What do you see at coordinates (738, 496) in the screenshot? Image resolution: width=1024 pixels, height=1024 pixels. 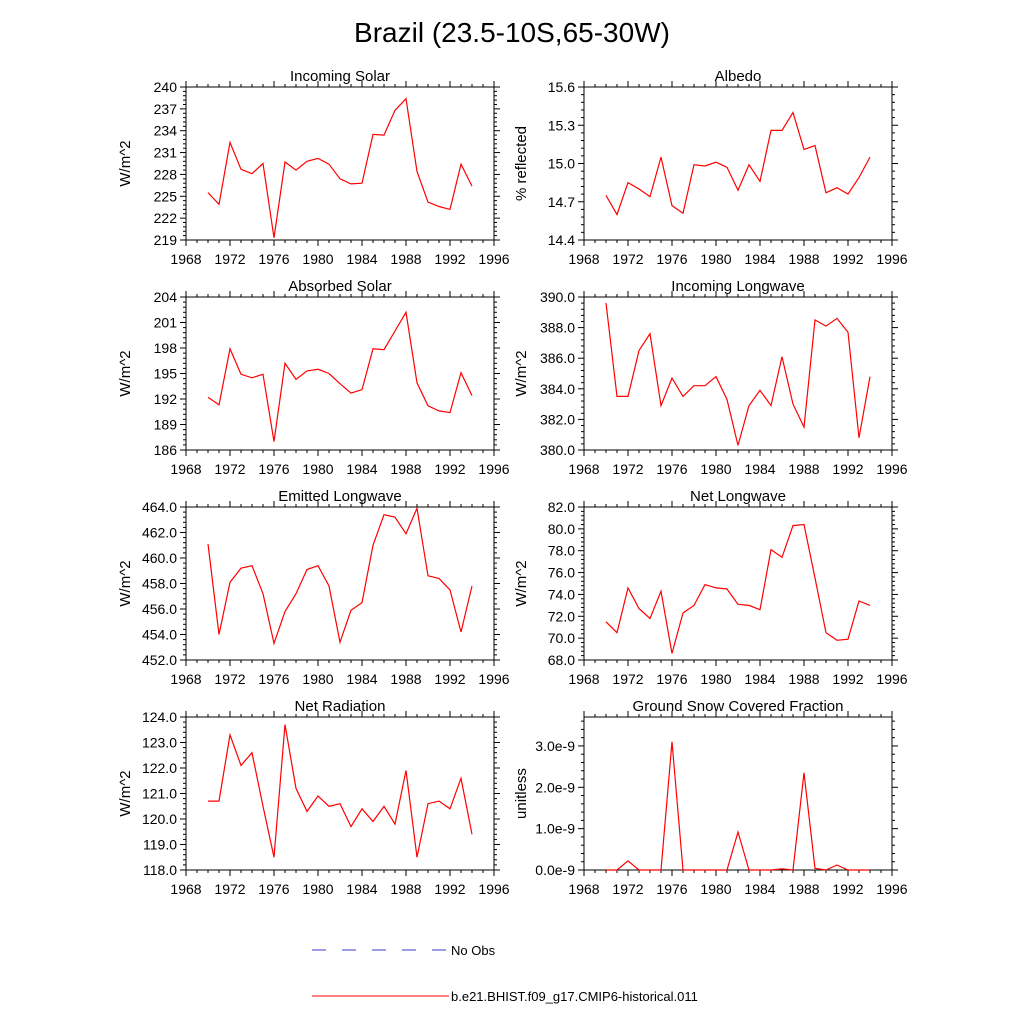 I see `panel-title: Net Longwave` at bounding box center [738, 496].